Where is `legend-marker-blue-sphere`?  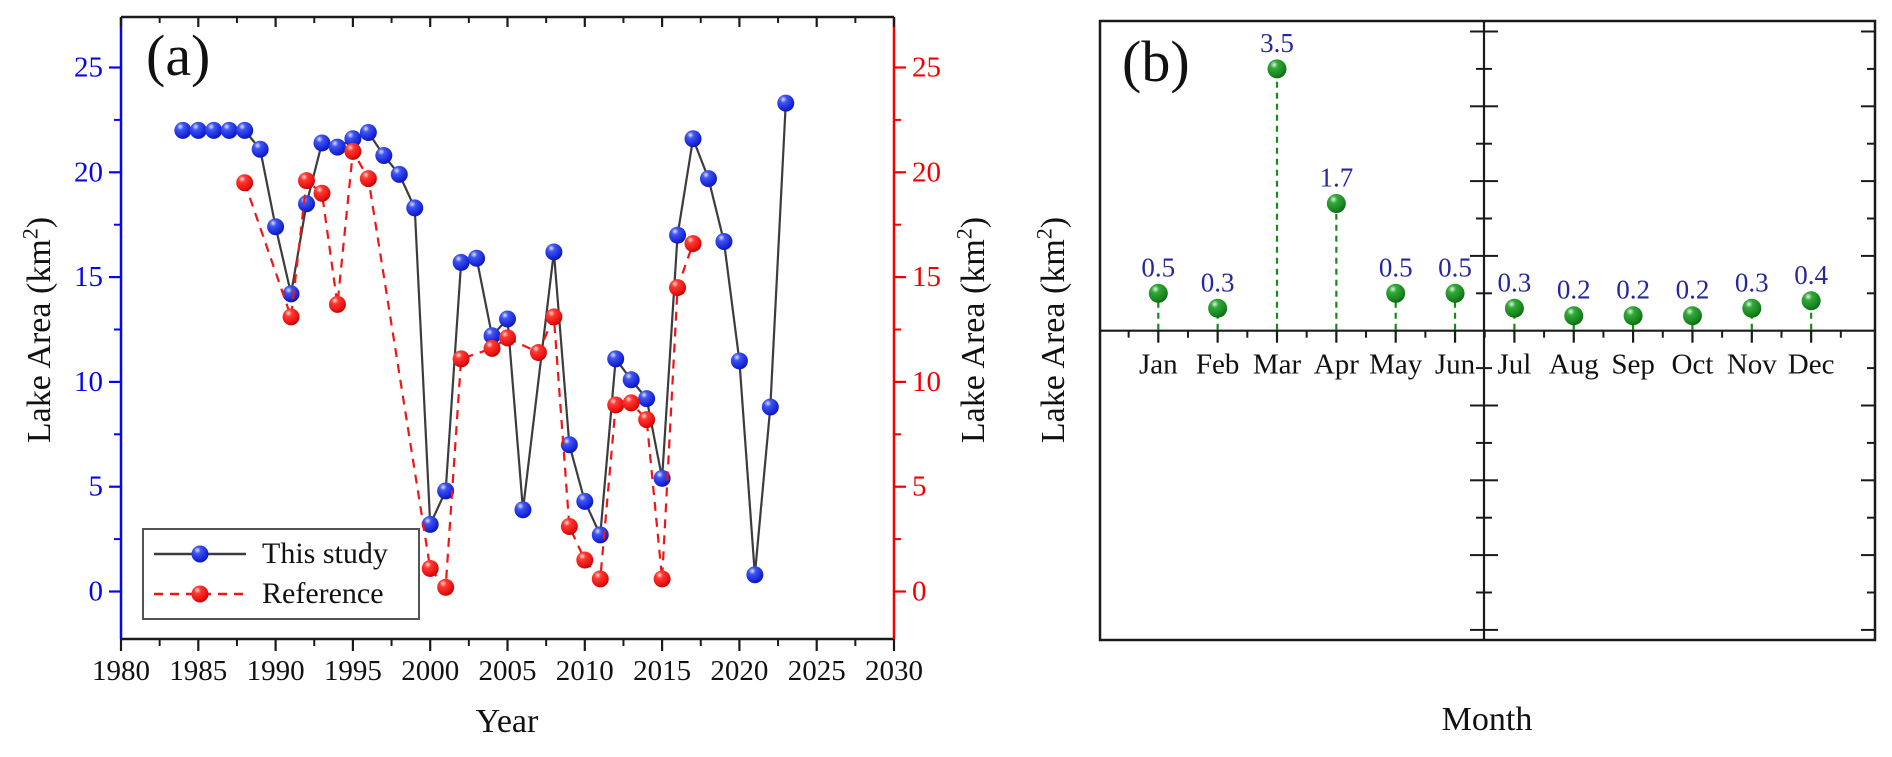
legend-marker-blue-sphere is located at coordinates (200, 554).